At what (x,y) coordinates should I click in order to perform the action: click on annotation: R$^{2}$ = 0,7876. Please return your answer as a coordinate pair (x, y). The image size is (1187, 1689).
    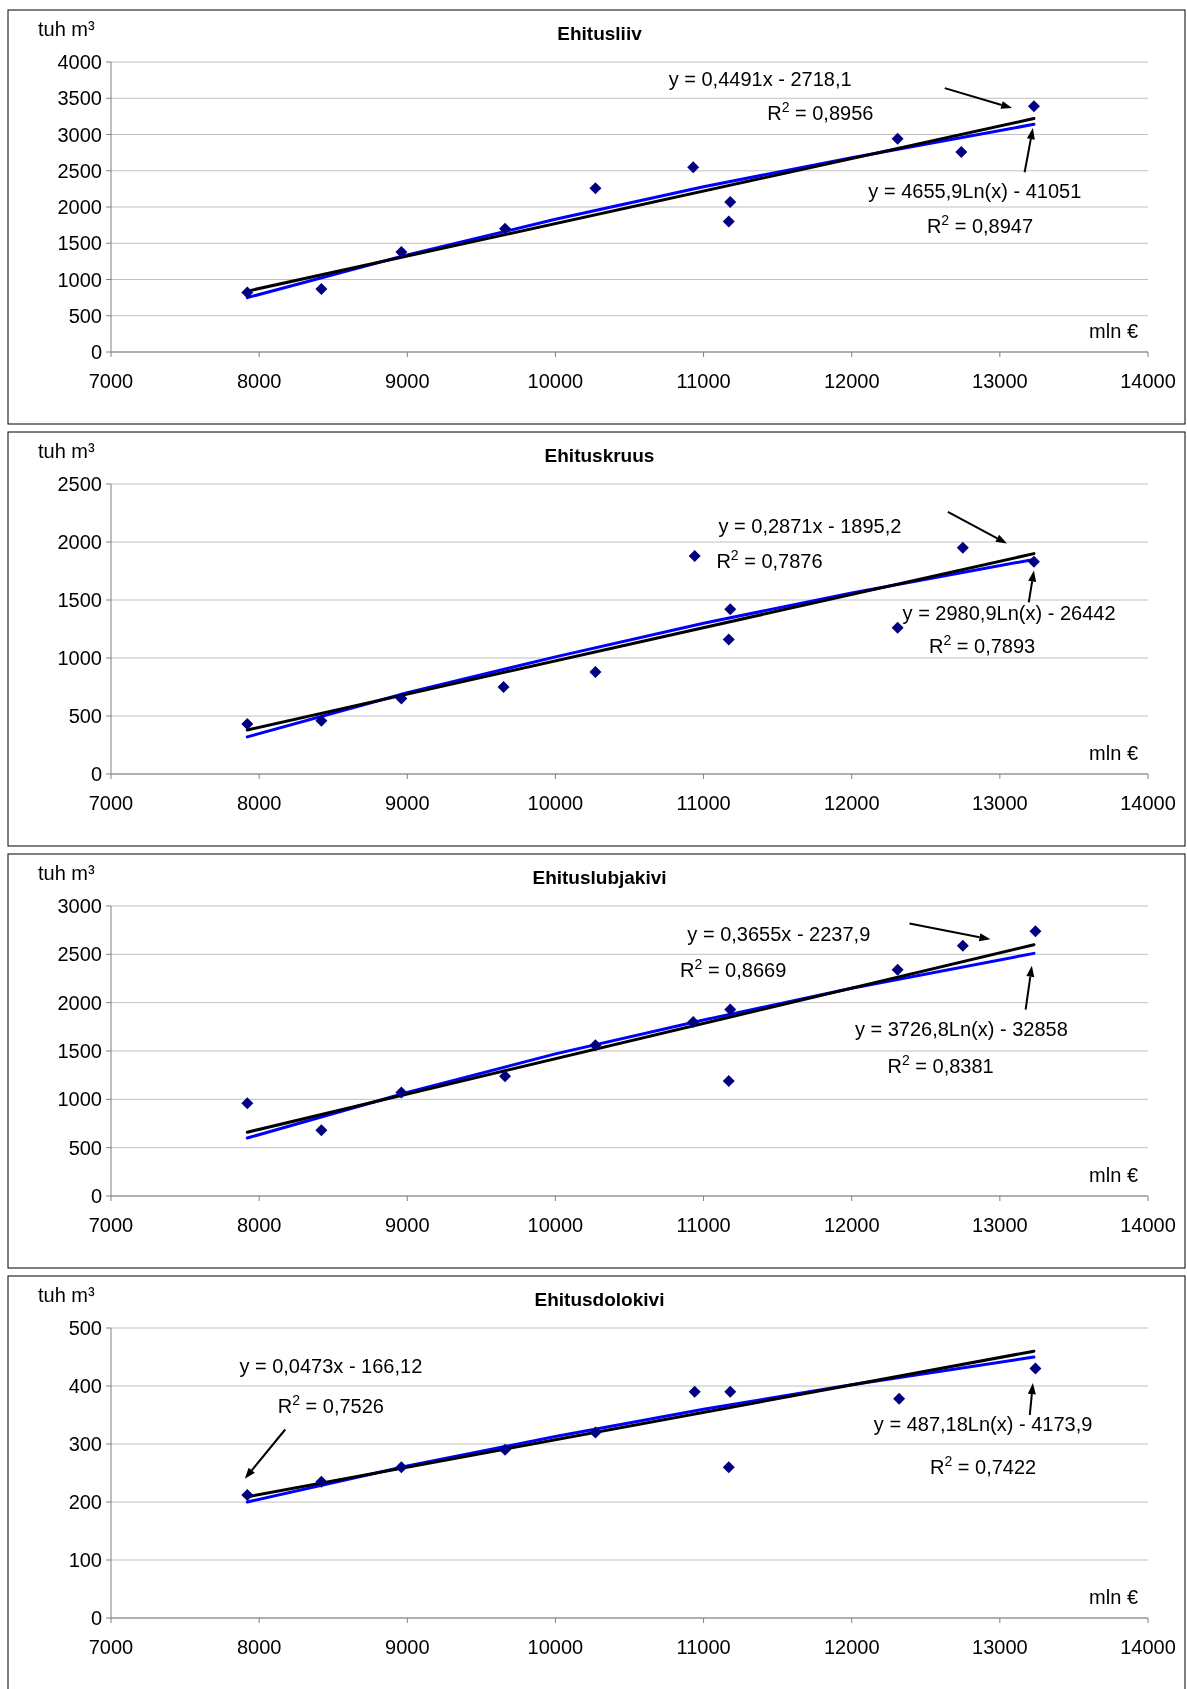
    Looking at the image, I should click on (769, 559).